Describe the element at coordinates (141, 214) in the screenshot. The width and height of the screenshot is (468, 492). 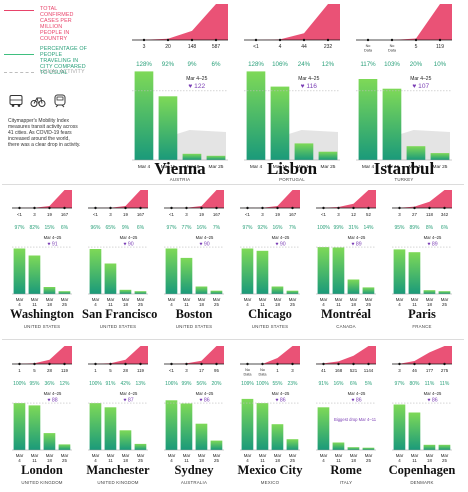
I see `cases-tick-label: 167` at that location.